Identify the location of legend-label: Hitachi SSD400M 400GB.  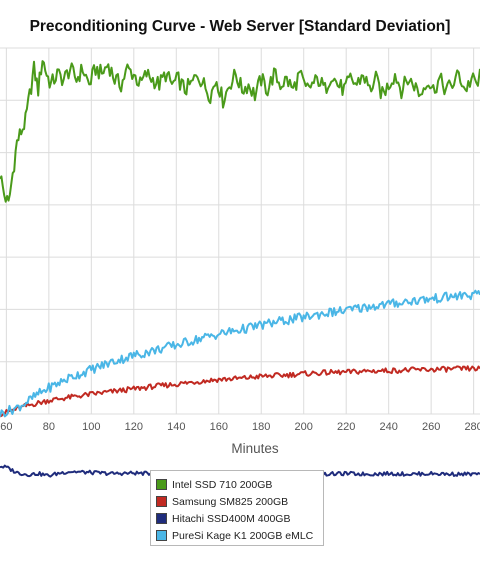
(231, 518).